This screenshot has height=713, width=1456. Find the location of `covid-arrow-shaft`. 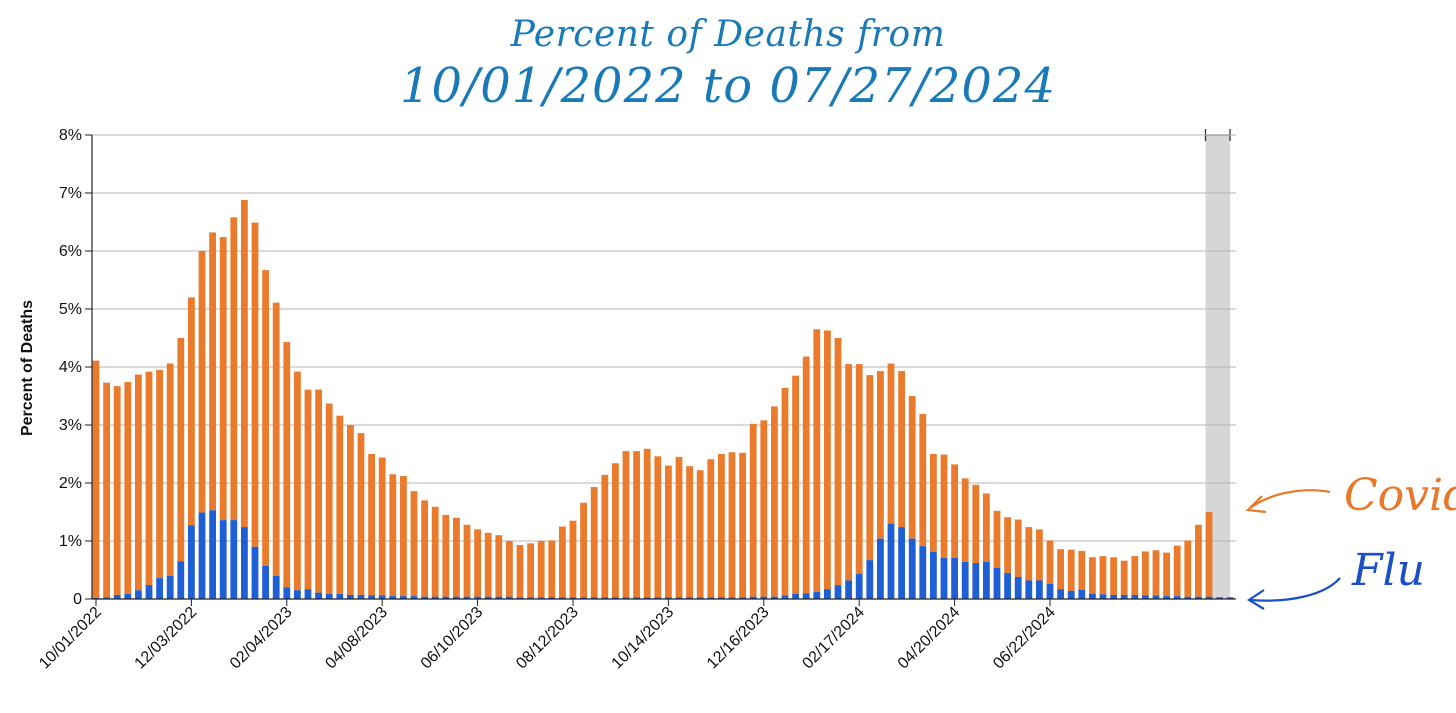

covid-arrow-shaft is located at coordinates (1290, 499).